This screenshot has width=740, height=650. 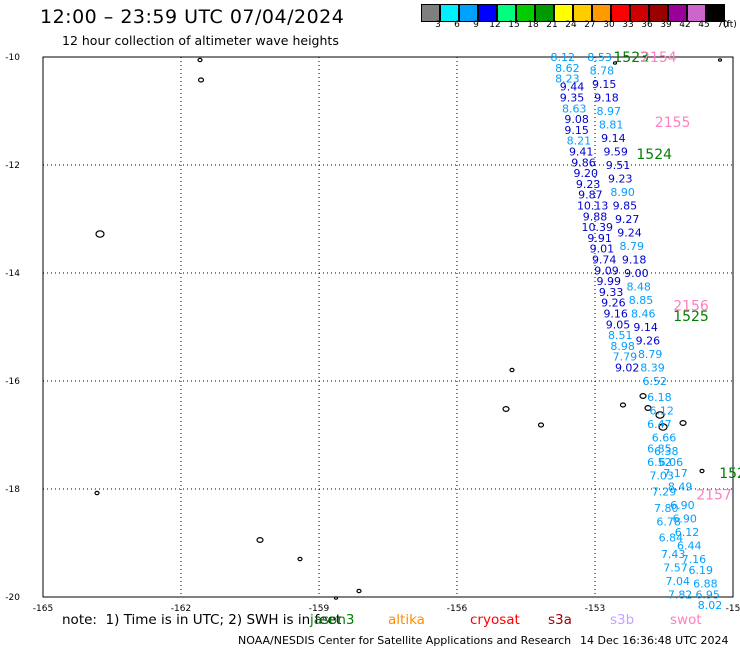 I want to click on swh-value-label: 6.47, so click(x=659, y=424).